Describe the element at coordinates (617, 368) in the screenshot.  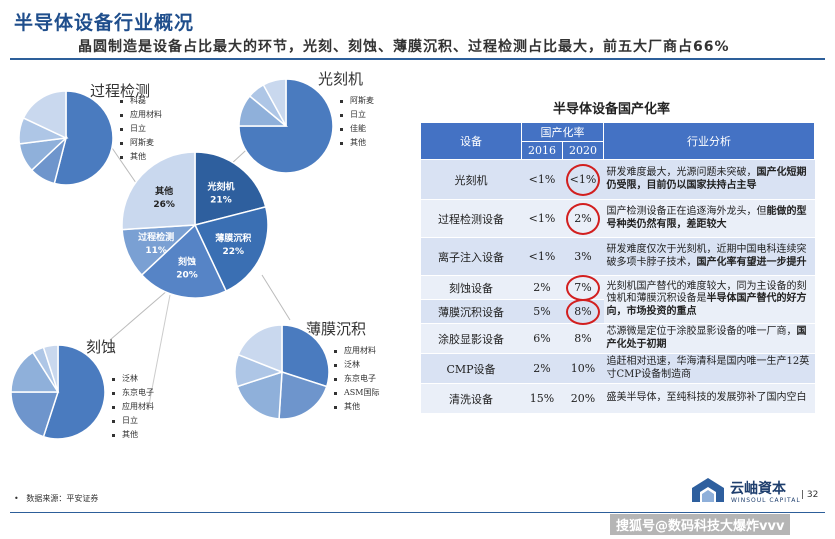
I see `table-row: CMP设备 2% 10% 追赶相对迅速，华海清科是国内唯一生产12英寸CMP设备制造商` at that location.